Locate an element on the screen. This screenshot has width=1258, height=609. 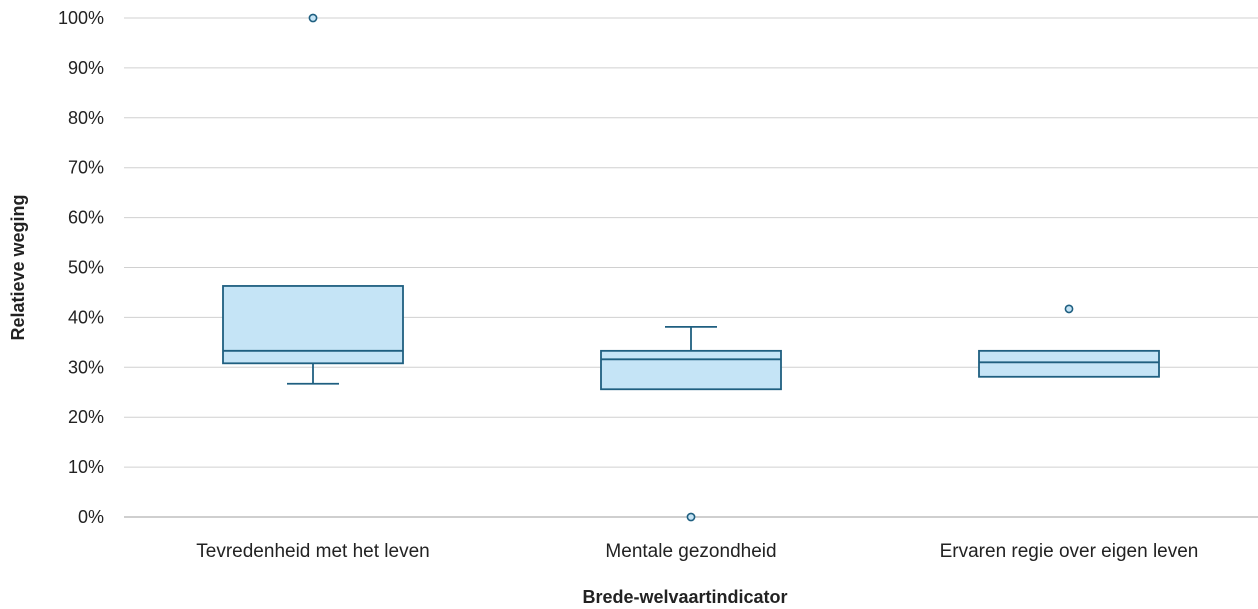
x-axis-title: Brede-welvaartindicator is located at coordinates (684, 597).